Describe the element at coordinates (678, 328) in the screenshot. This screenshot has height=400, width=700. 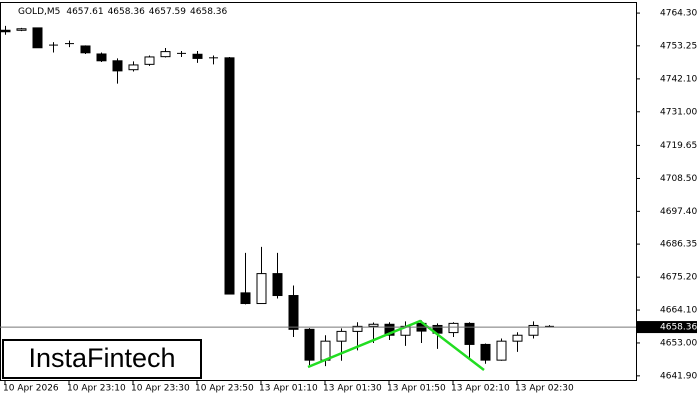
I see `current-price-label: 4658.36` at that location.